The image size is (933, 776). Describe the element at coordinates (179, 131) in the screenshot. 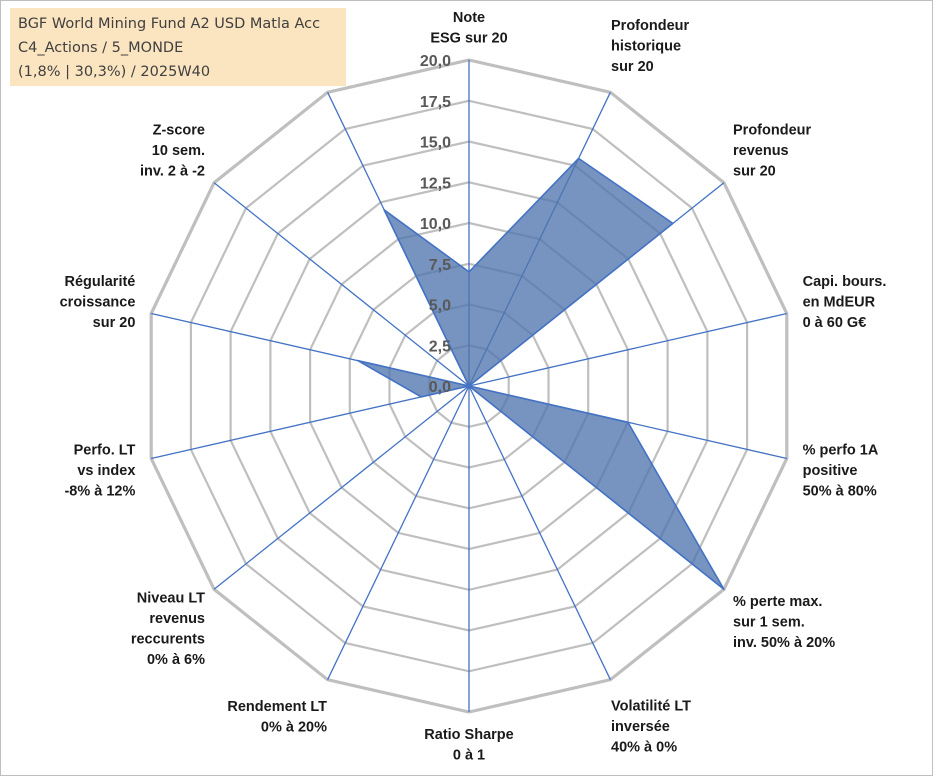

I see `axis-label: Z-score` at that location.